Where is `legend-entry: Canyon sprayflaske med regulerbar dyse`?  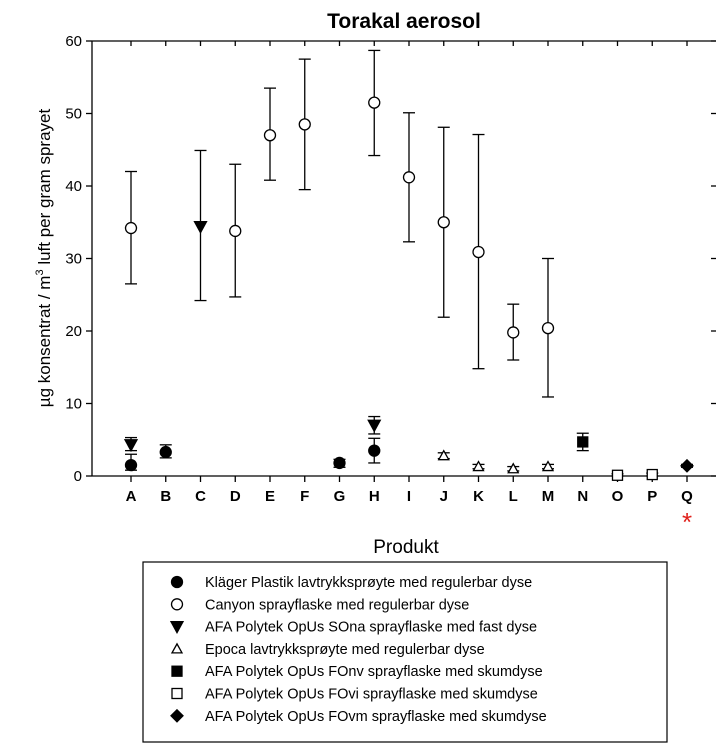 legend-entry: Canyon sprayflaske med regulerbar dyse is located at coordinates (337, 605).